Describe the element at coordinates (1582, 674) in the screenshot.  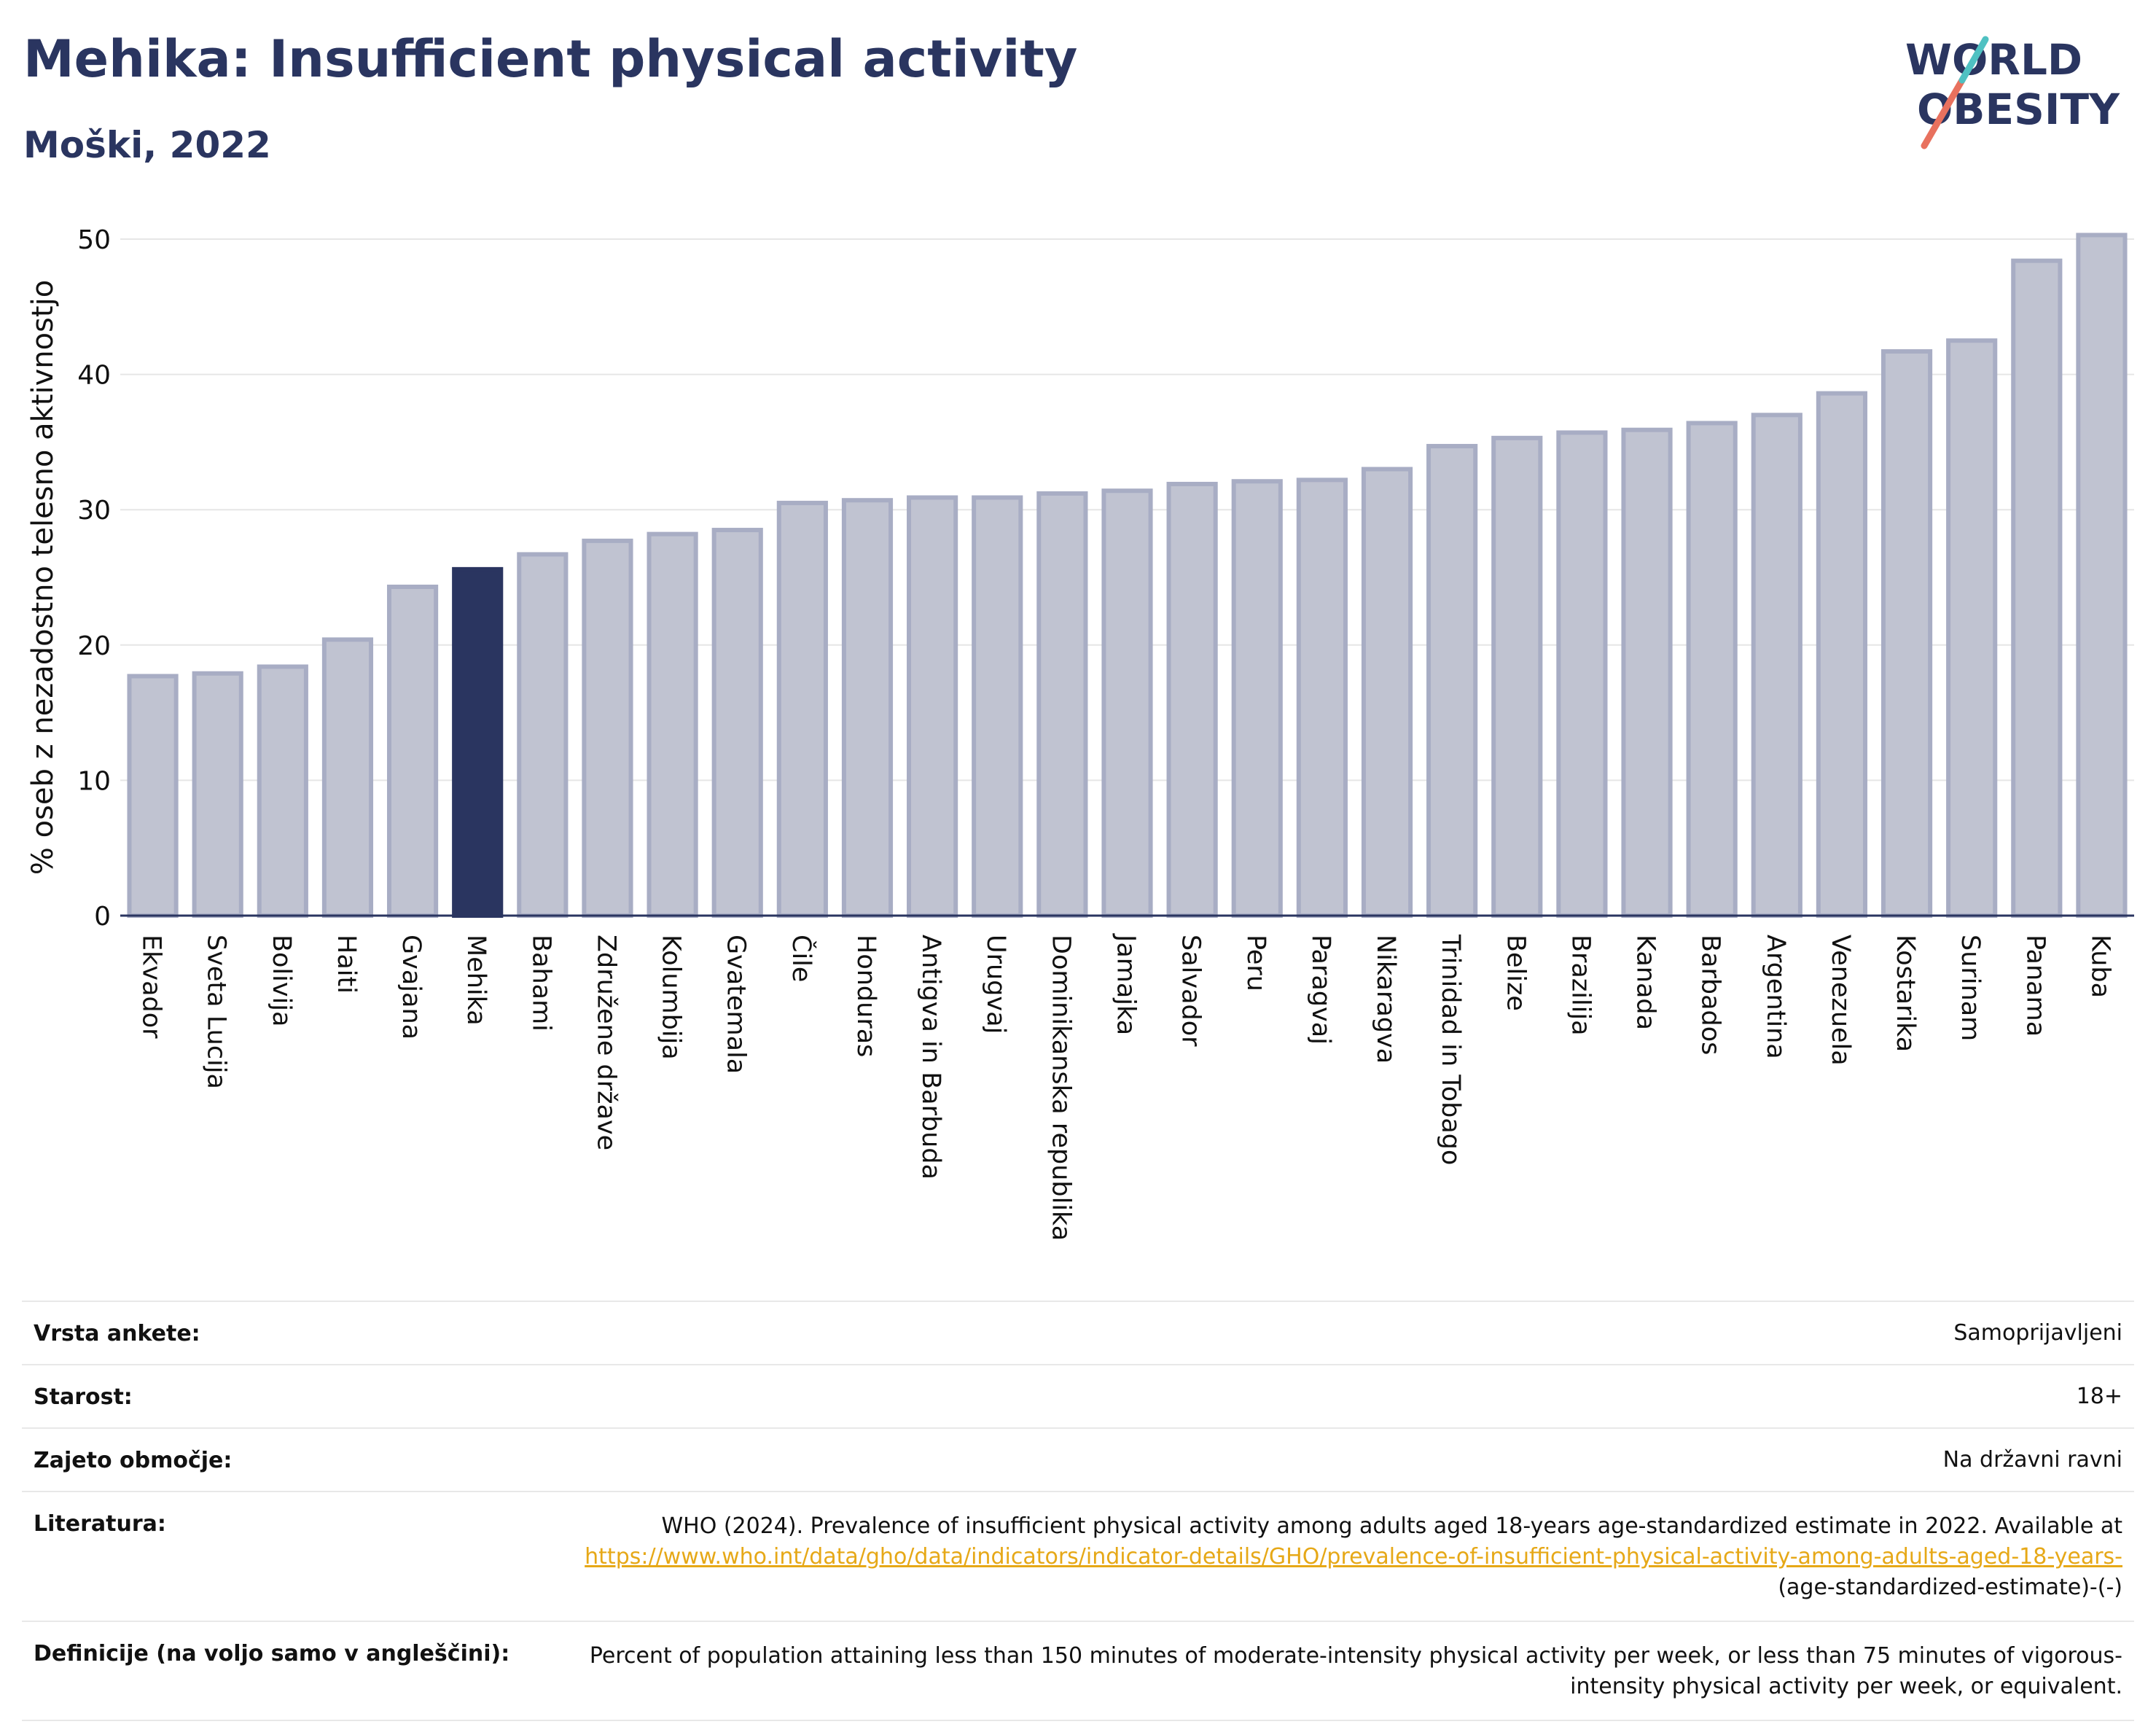
I see `bar-brazilija` at that location.